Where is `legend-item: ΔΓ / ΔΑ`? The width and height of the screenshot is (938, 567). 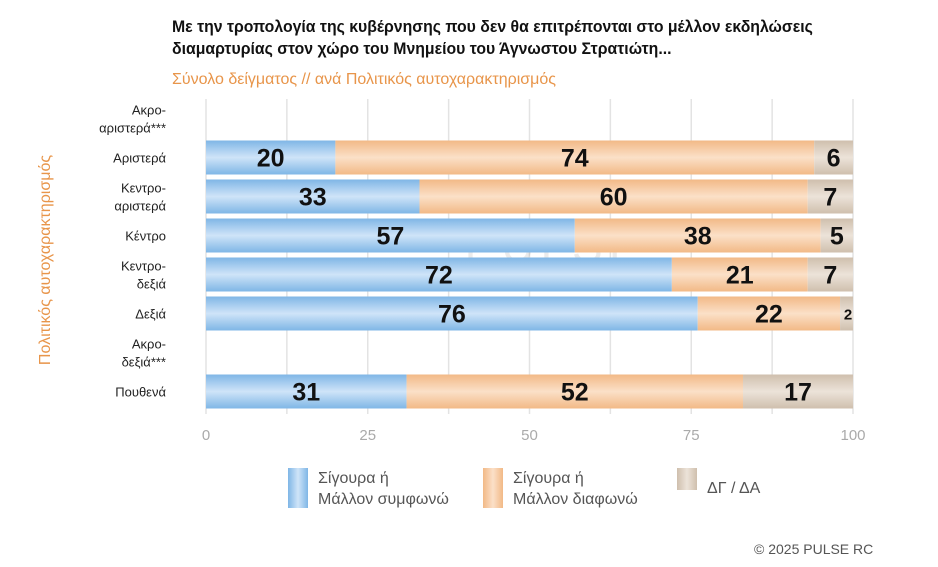 legend-item: ΔΓ / ΔΑ is located at coordinates (718, 483).